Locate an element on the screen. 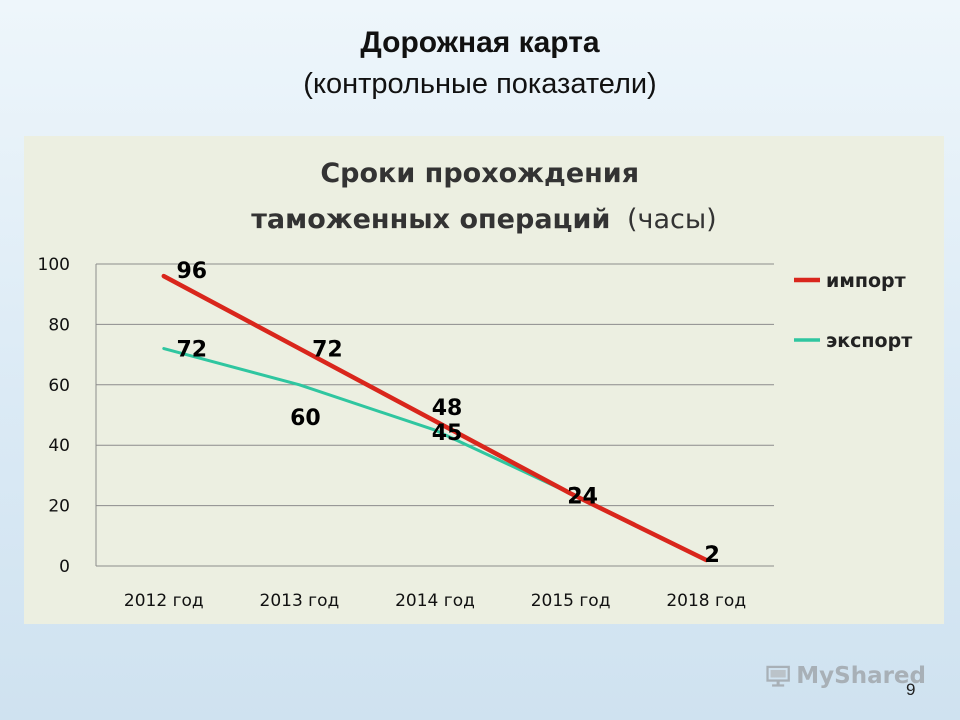  chart-title-line1: Сроки прохождения is located at coordinates (479, 173).